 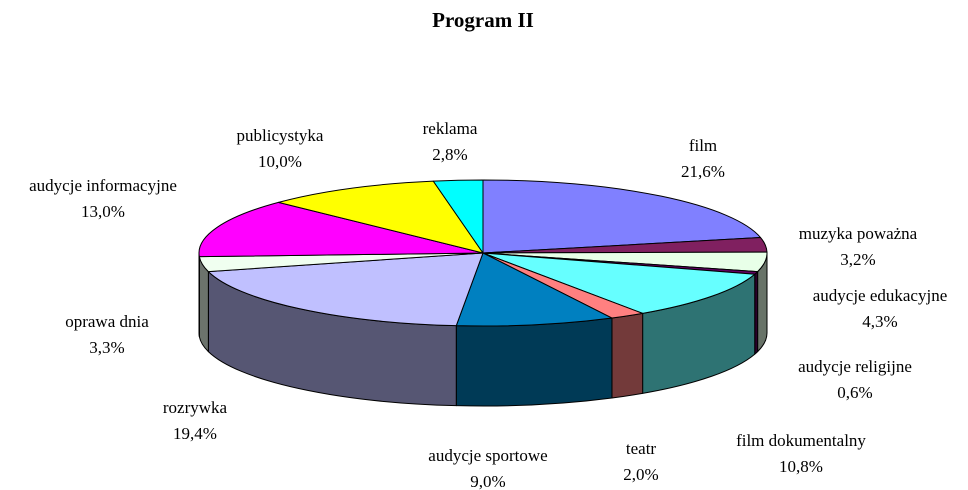 What do you see at coordinates (703, 145) in the screenshot?
I see `slice-label: film` at bounding box center [703, 145].